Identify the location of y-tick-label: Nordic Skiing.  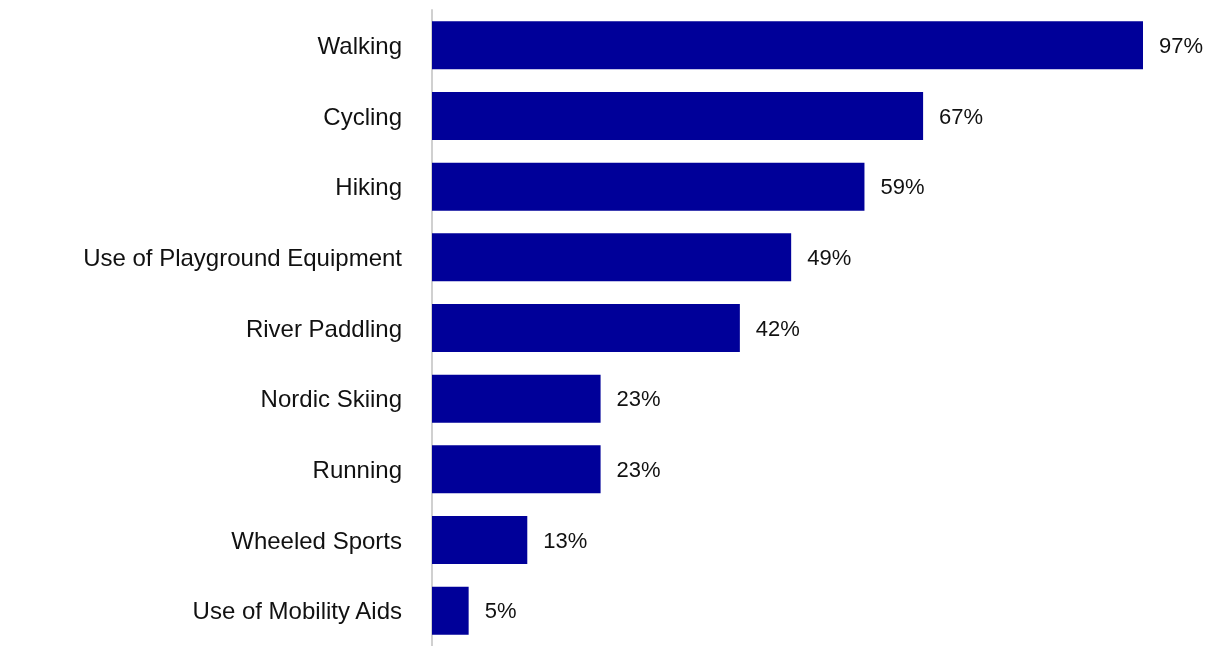
(331, 399).